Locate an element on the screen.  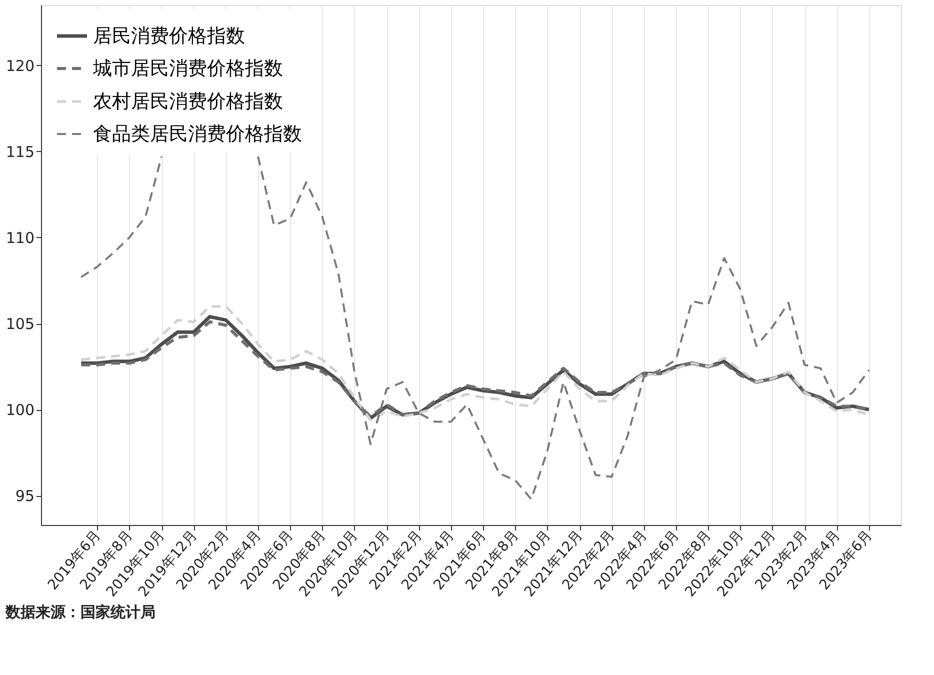
legend-label: 居民消费价格指数 is located at coordinates (169, 36).